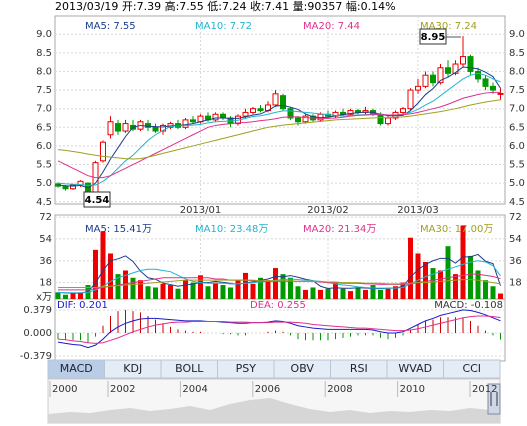 The width and height of the screenshot is (527, 426). Describe the element at coordinates (64, 389) in the screenshot. I see `timeline-year: 2000` at that location.